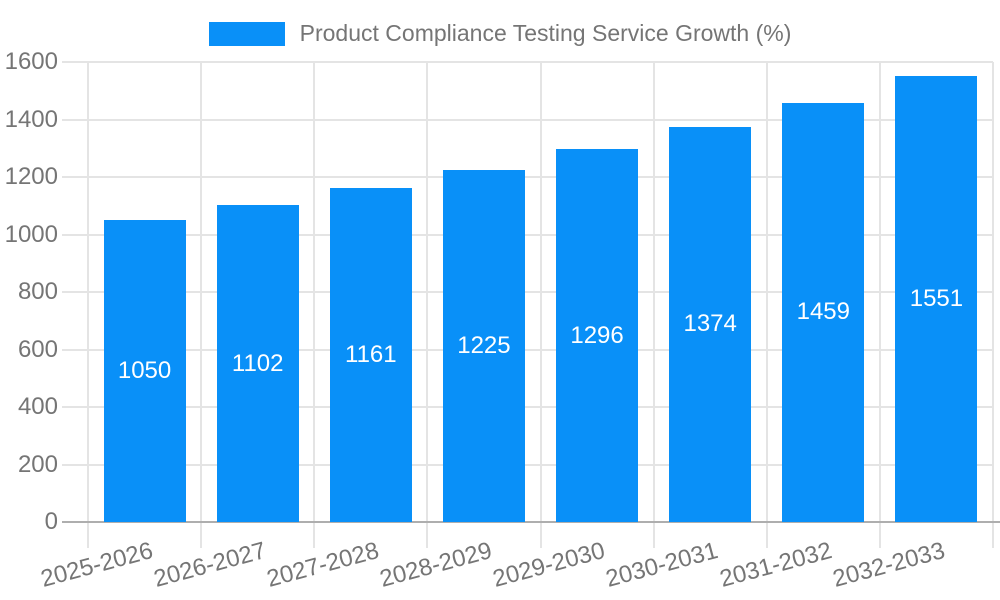 The image size is (1000, 600). Describe the element at coordinates (31, 119) in the screenshot. I see `y-tick-label: 1400` at that location.